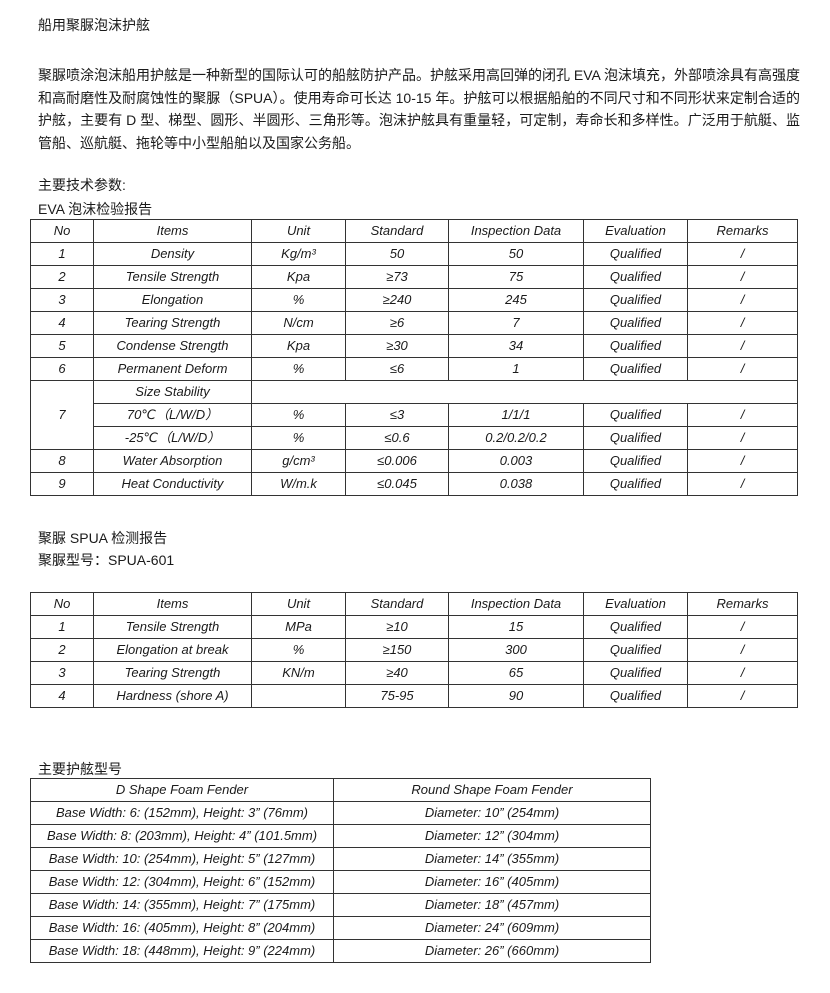 The image size is (830, 993). I want to click on table-cell: Condense Strength, so click(172, 346).